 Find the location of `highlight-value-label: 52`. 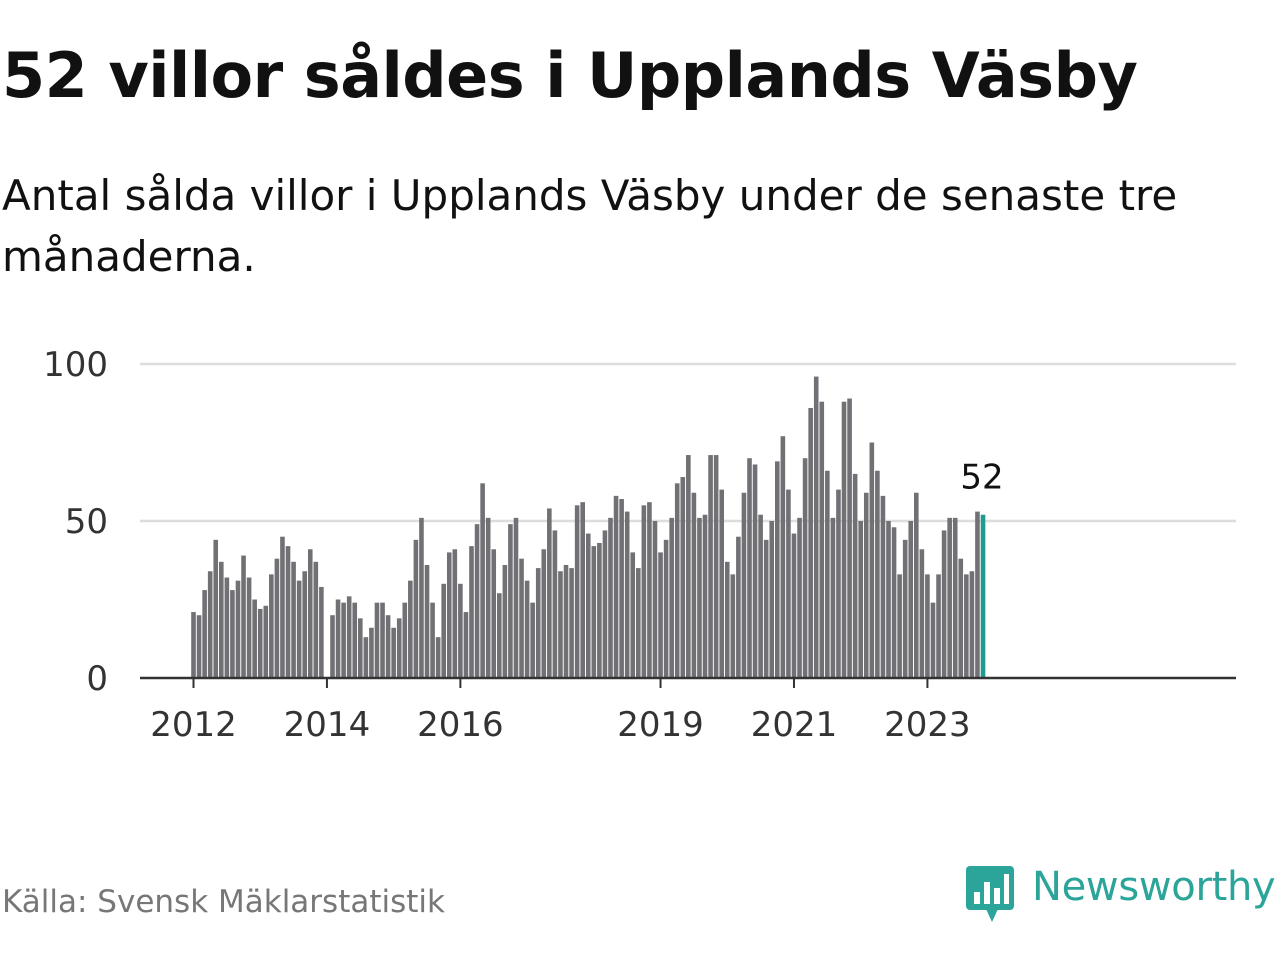

highlight-value-label: 52 is located at coordinates (981, 478).